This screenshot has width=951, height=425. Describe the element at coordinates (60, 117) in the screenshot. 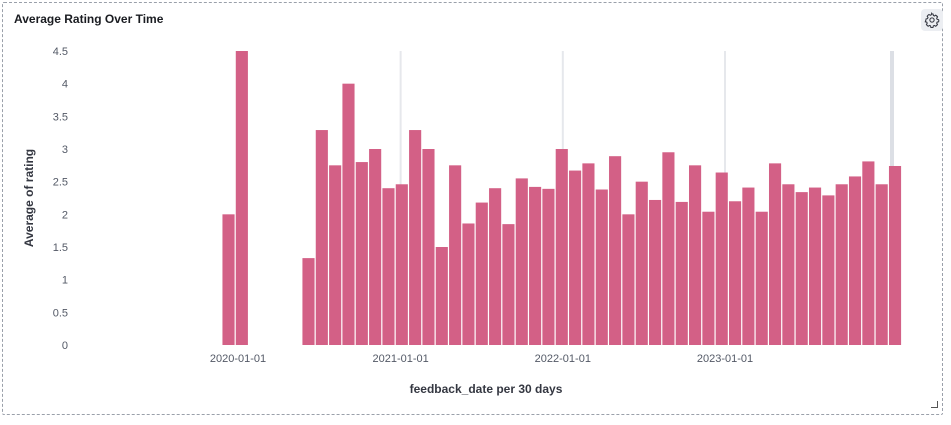

I see `y-tick-label: 3.5` at that location.